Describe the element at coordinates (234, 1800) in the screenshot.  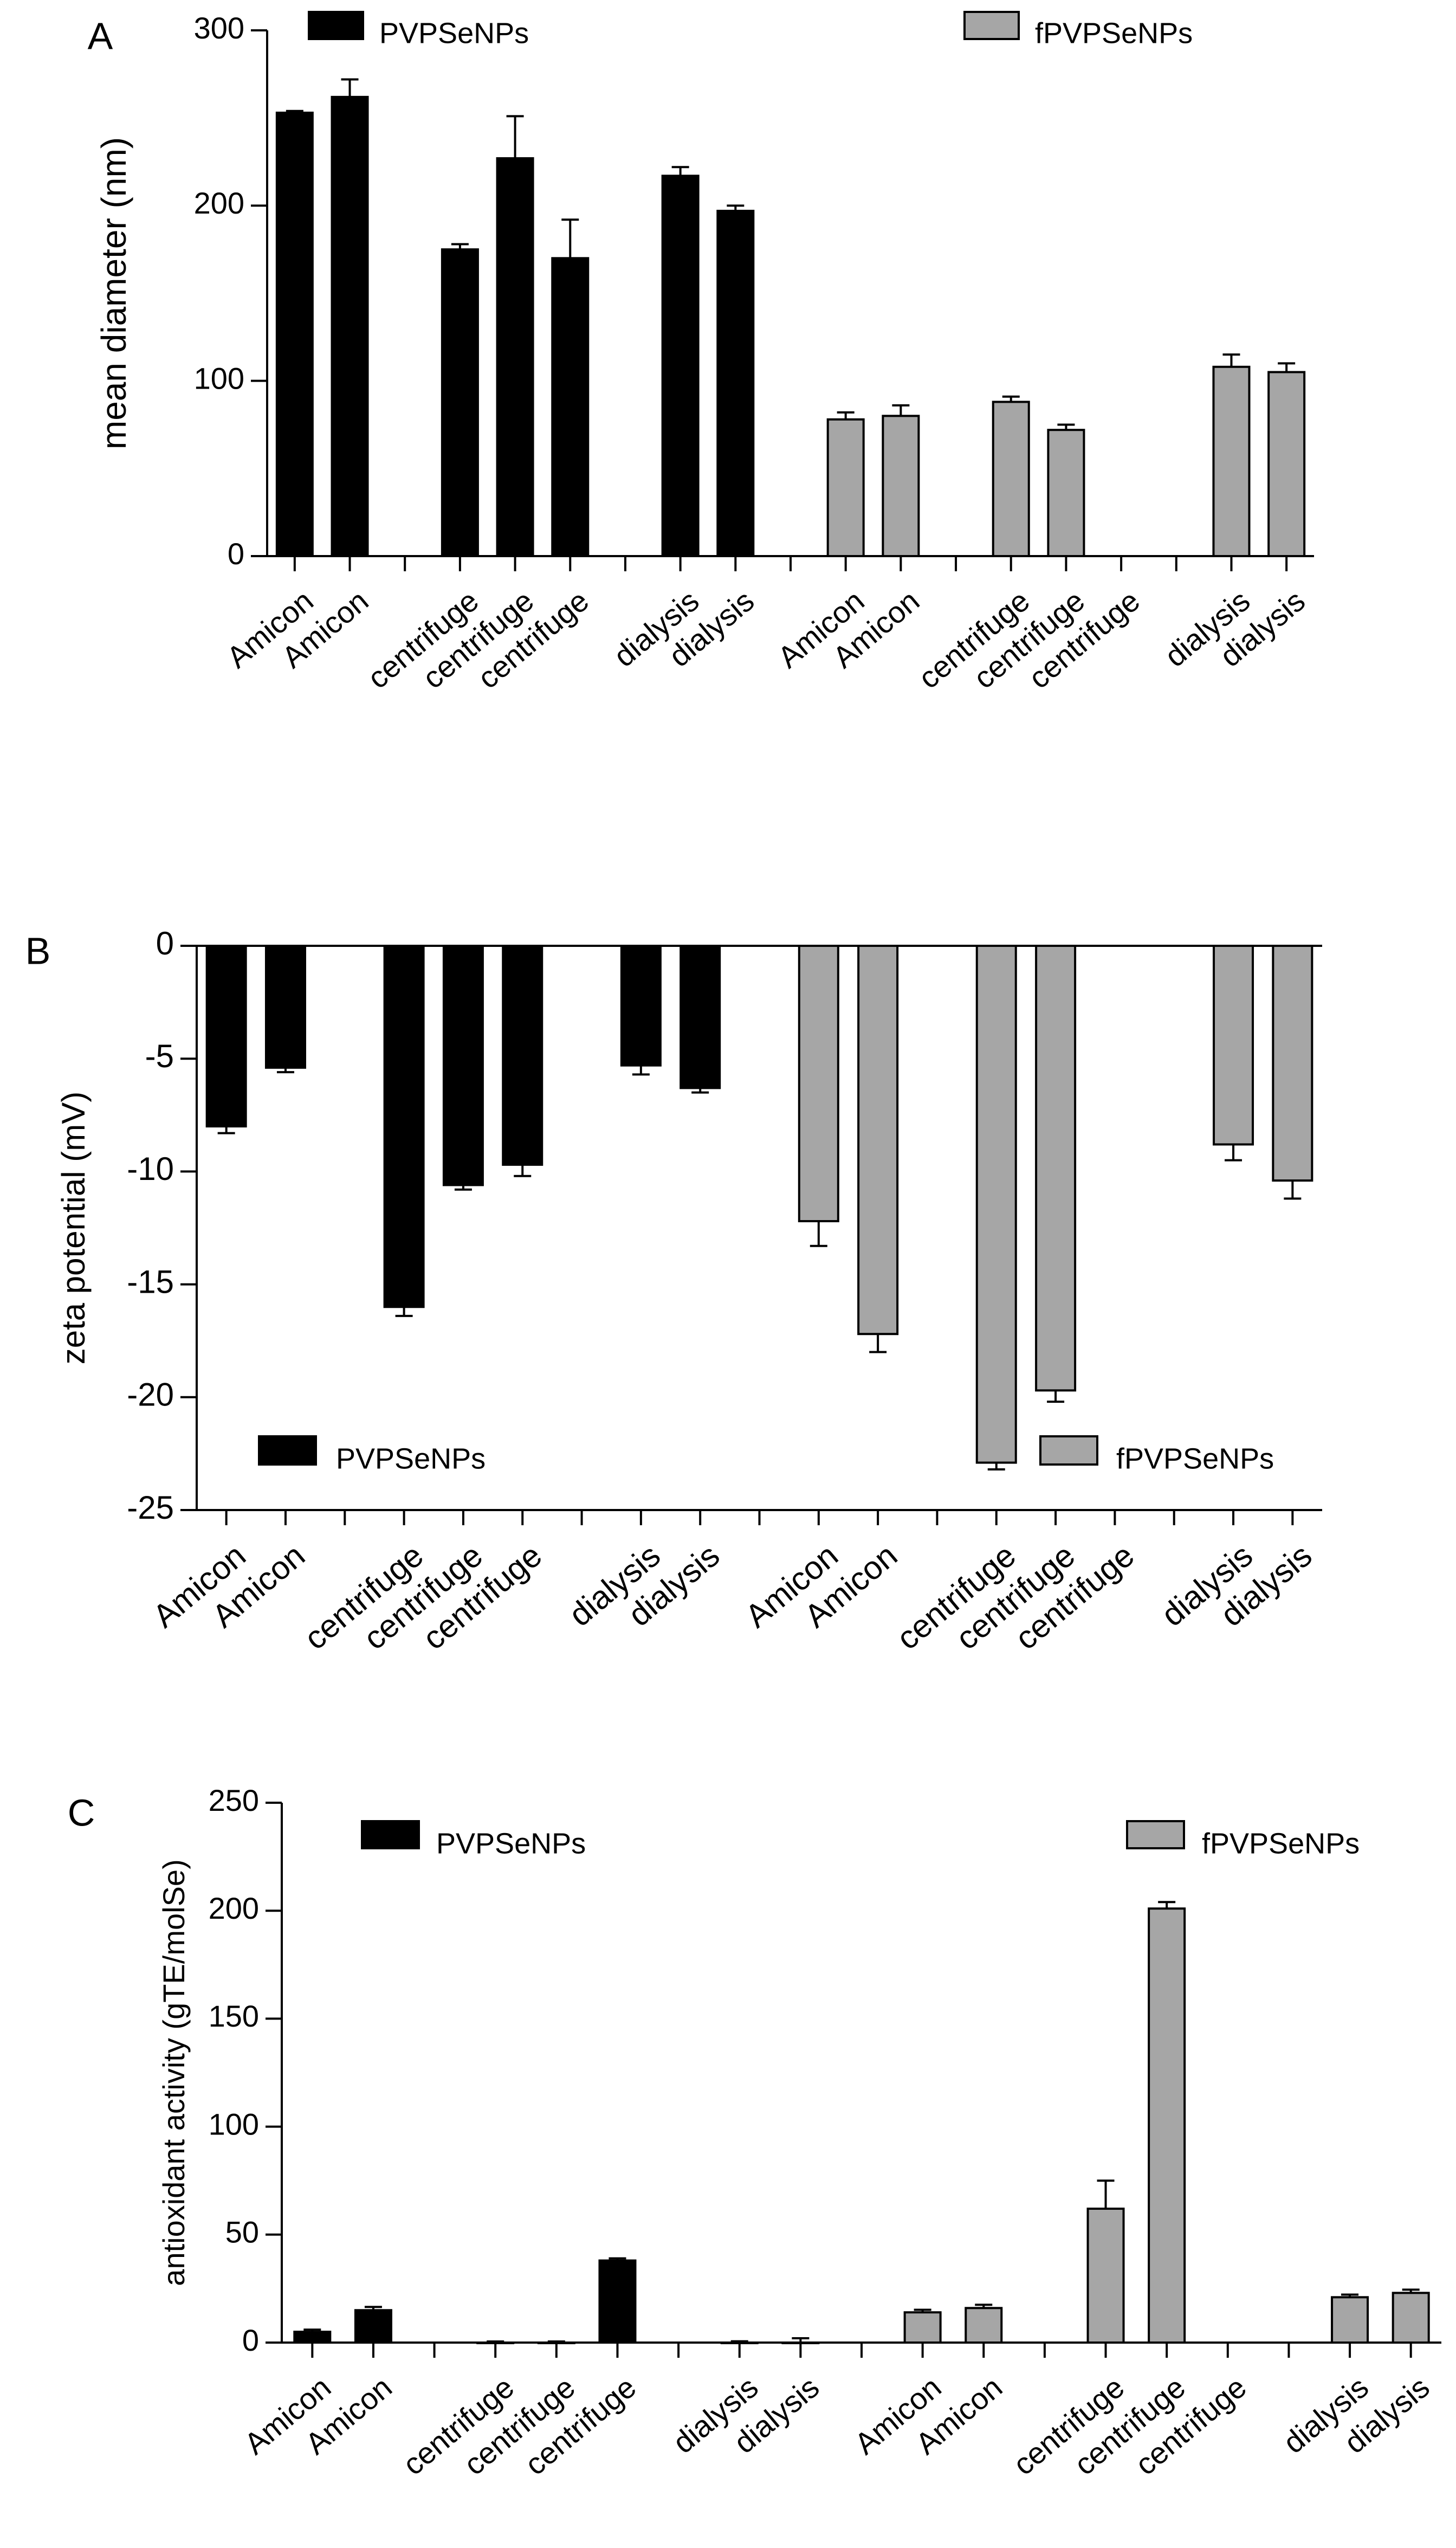
I see `y-tick-label: 250` at that location.